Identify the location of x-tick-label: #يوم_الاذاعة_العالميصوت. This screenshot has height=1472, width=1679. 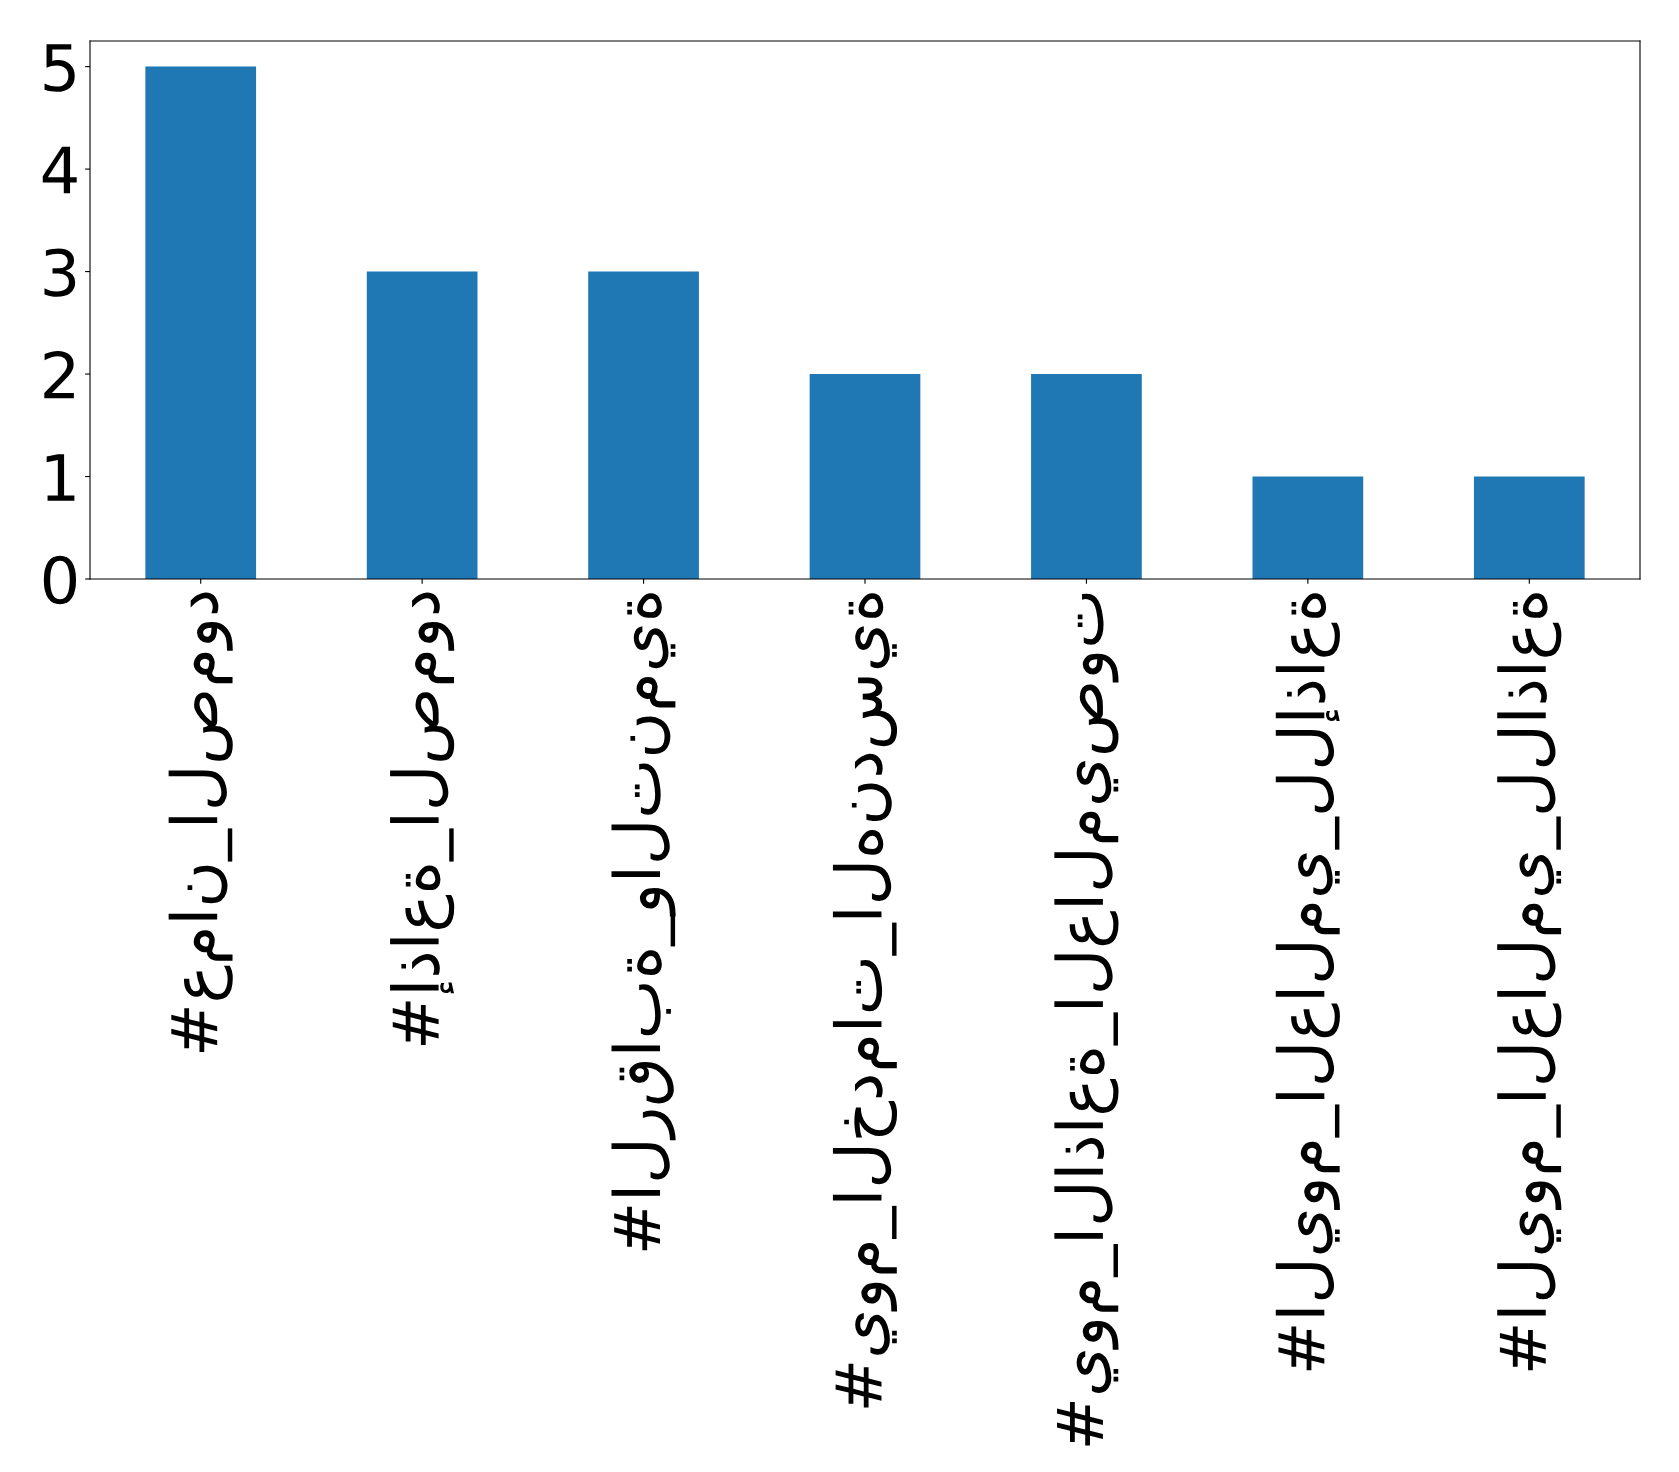
(1086, 1019).